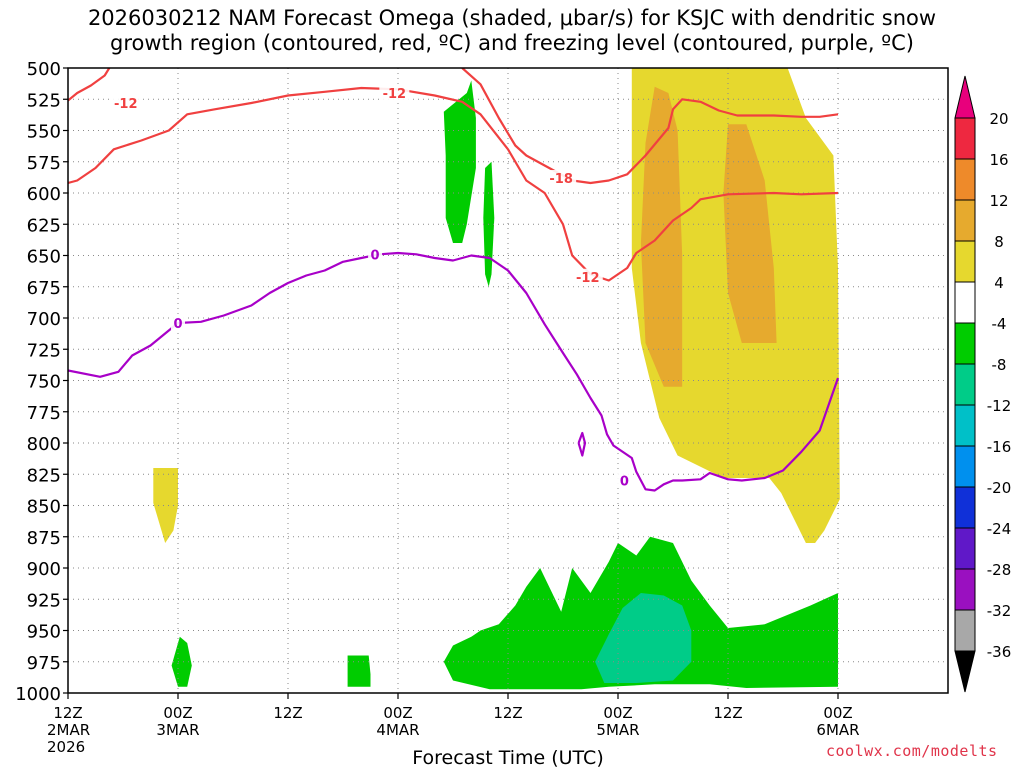 The height and width of the screenshot is (768, 1024). I want to click on colorbar: 20 16 12 8 4 -4 -8 -12 -16 -20 -24 -28 -32 -36, so click(983, 384).